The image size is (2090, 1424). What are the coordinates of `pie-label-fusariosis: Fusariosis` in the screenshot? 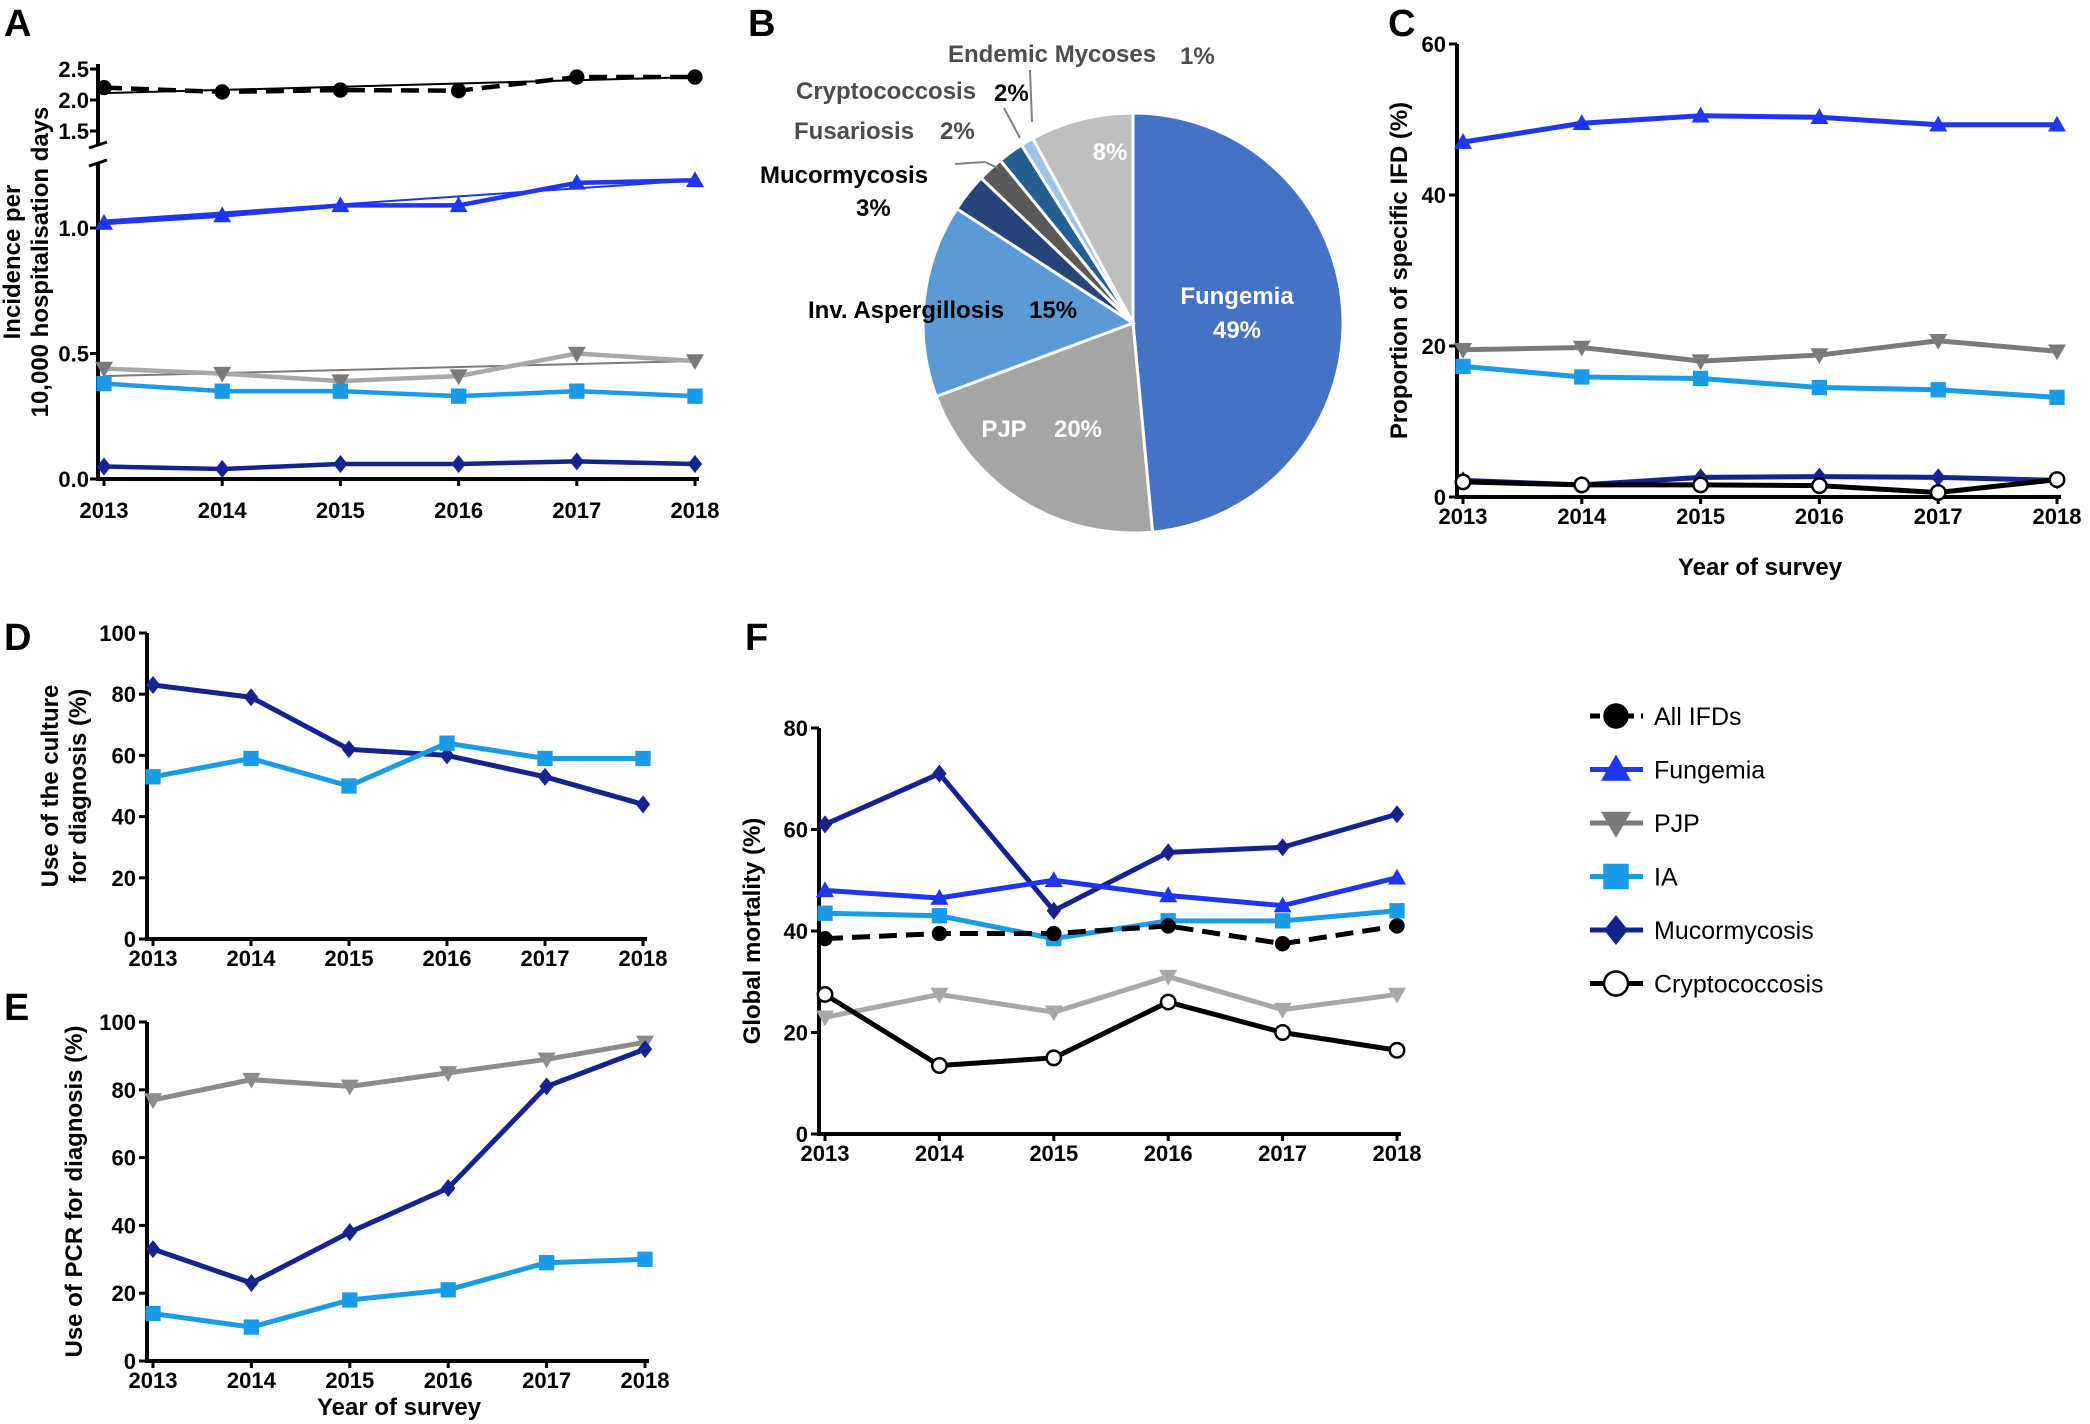 It's located at (854, 131).